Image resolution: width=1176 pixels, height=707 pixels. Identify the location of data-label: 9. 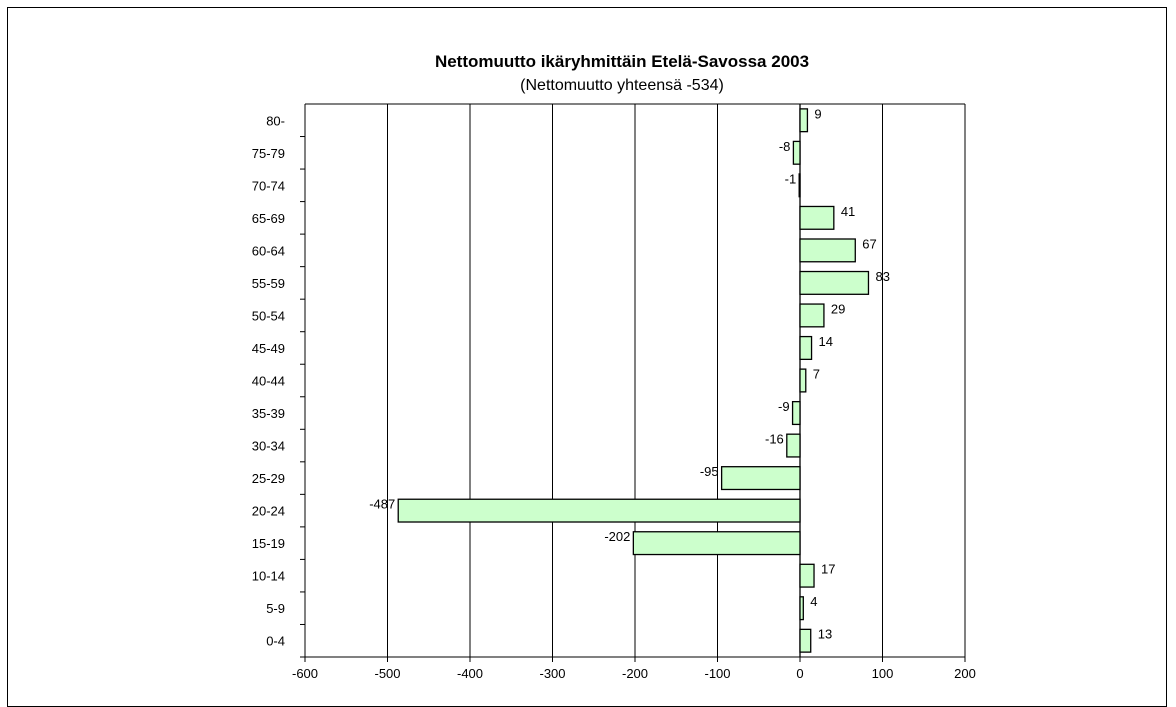
(817, 113).